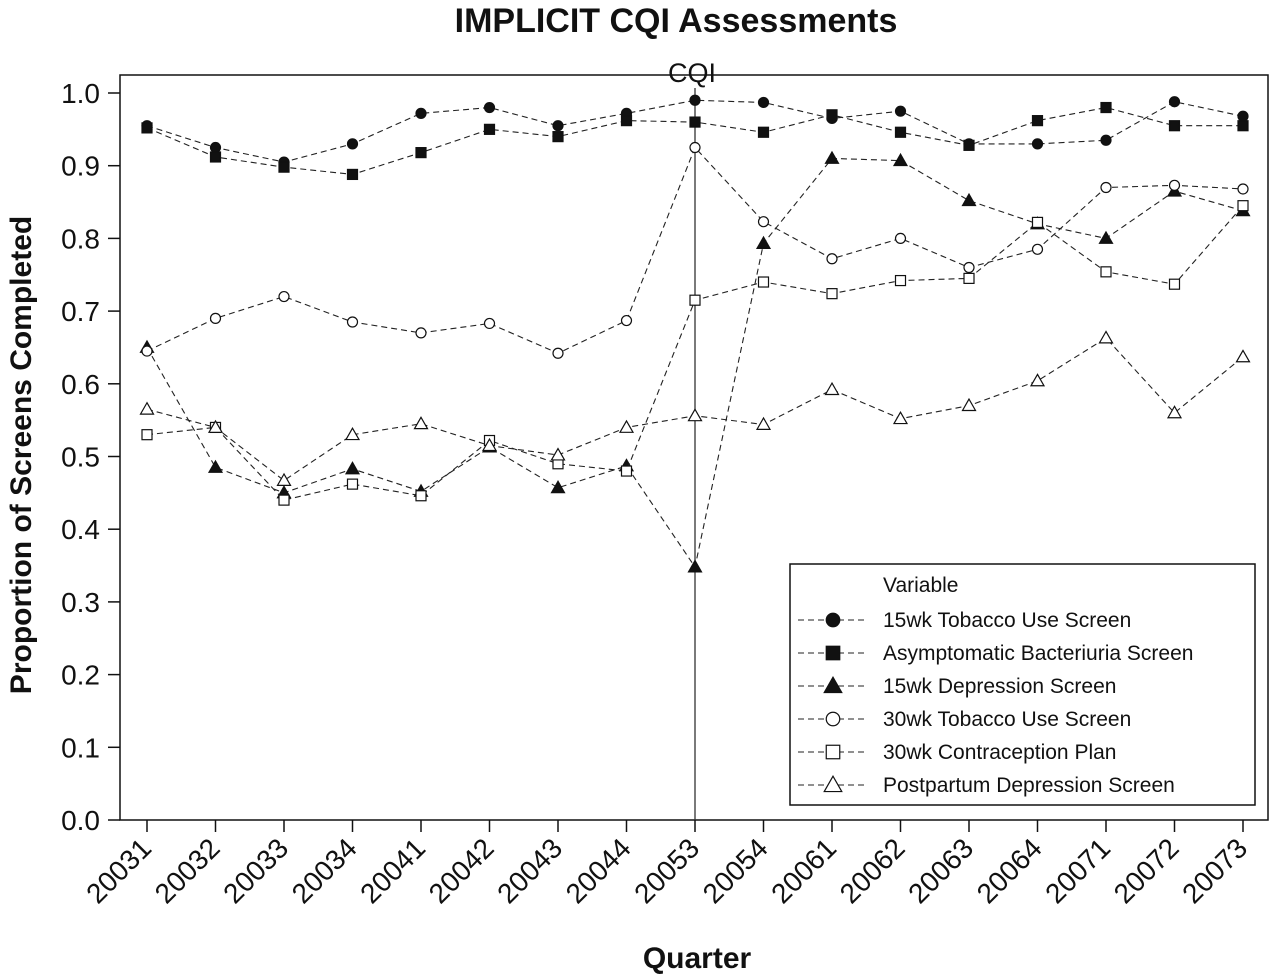  I want to click on x-tick-label: 20064, so click(1009, 870).